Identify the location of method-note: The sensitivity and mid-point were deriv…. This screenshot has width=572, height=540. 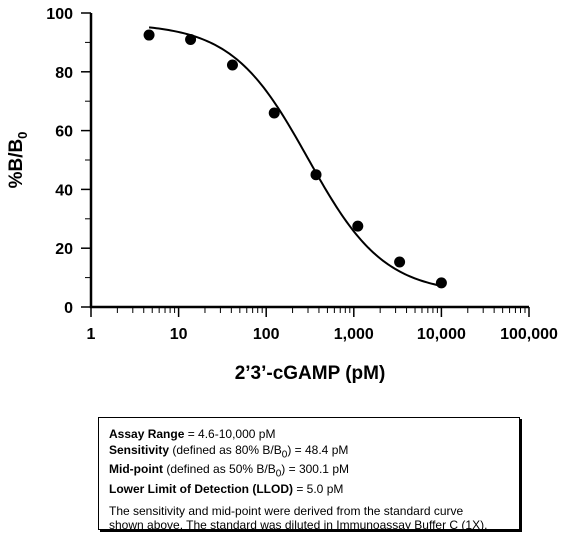
(309, 518).